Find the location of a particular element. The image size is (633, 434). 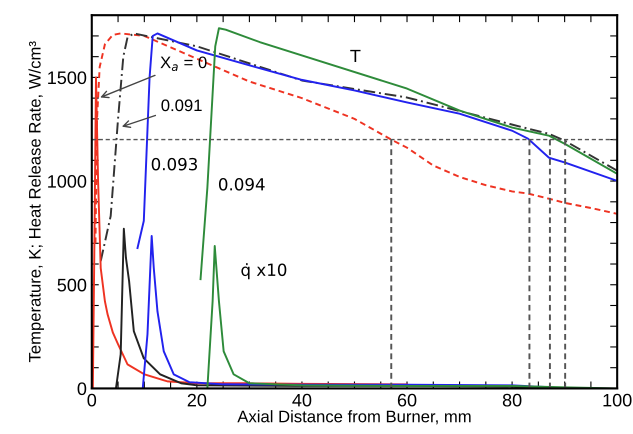

x-tick-label: 60 is located at coordinates (407, 400).